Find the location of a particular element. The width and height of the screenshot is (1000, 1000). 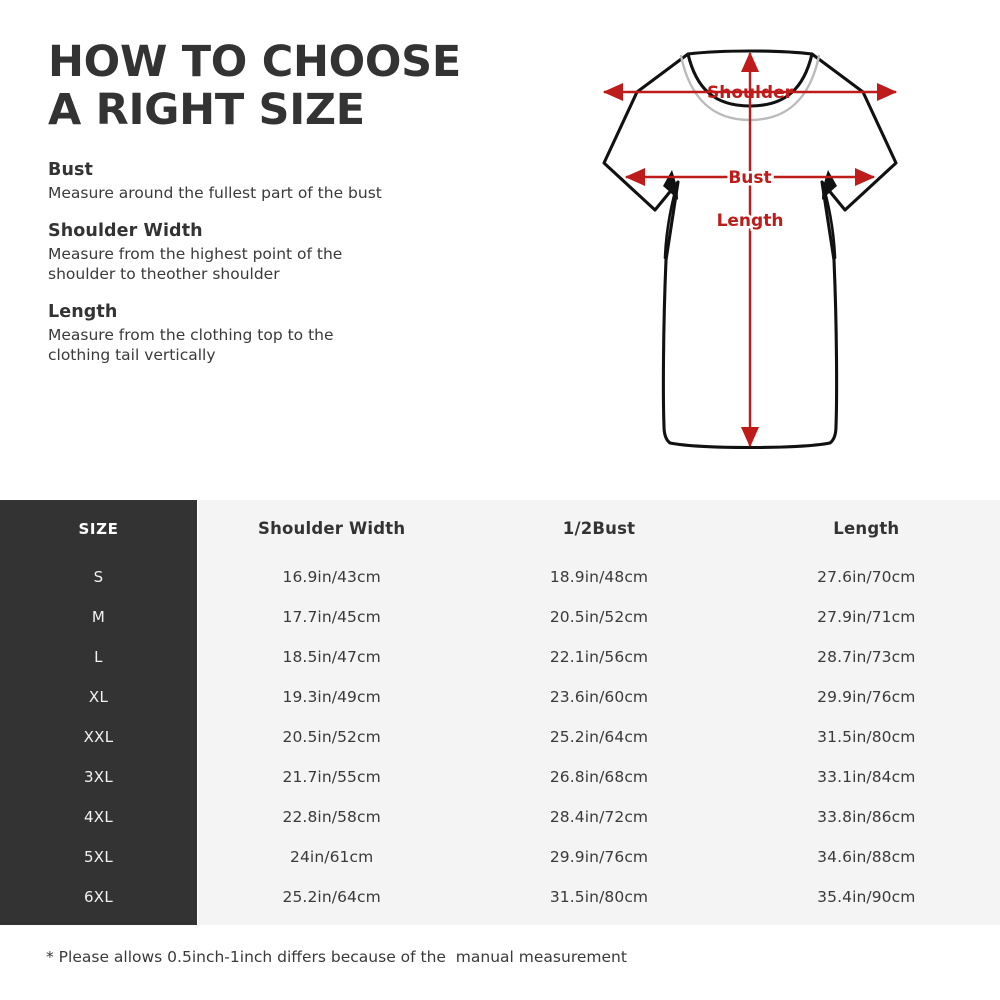

size-value: XXL is located at coordinates (98, 737).